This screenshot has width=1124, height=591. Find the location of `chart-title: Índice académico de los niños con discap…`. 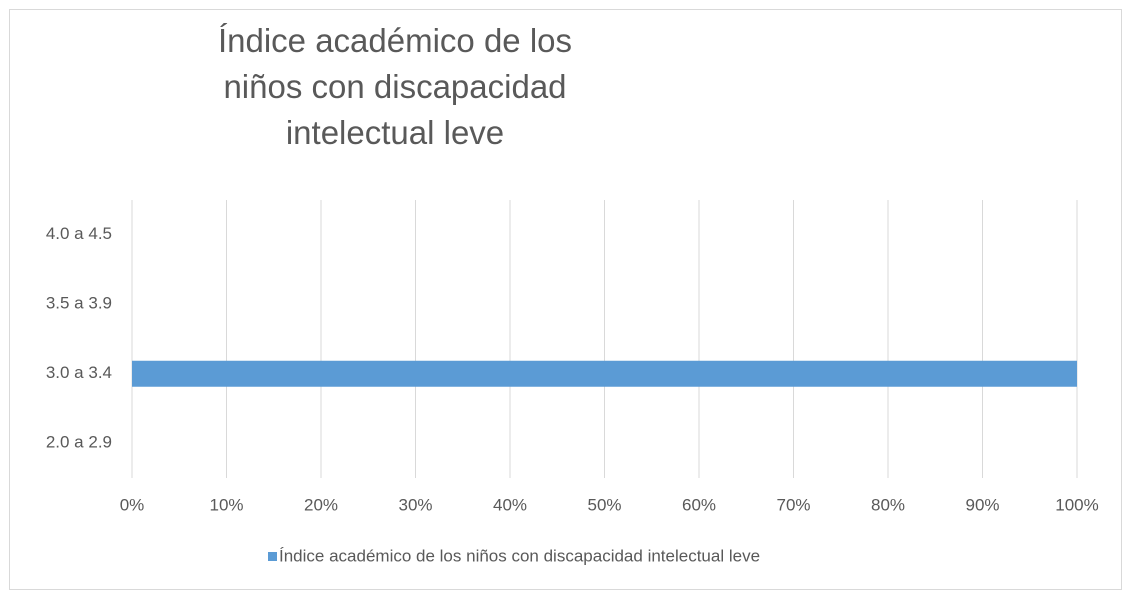

chart-title: Índice académico de los niños con discap… is located at coordinates (395, 86).